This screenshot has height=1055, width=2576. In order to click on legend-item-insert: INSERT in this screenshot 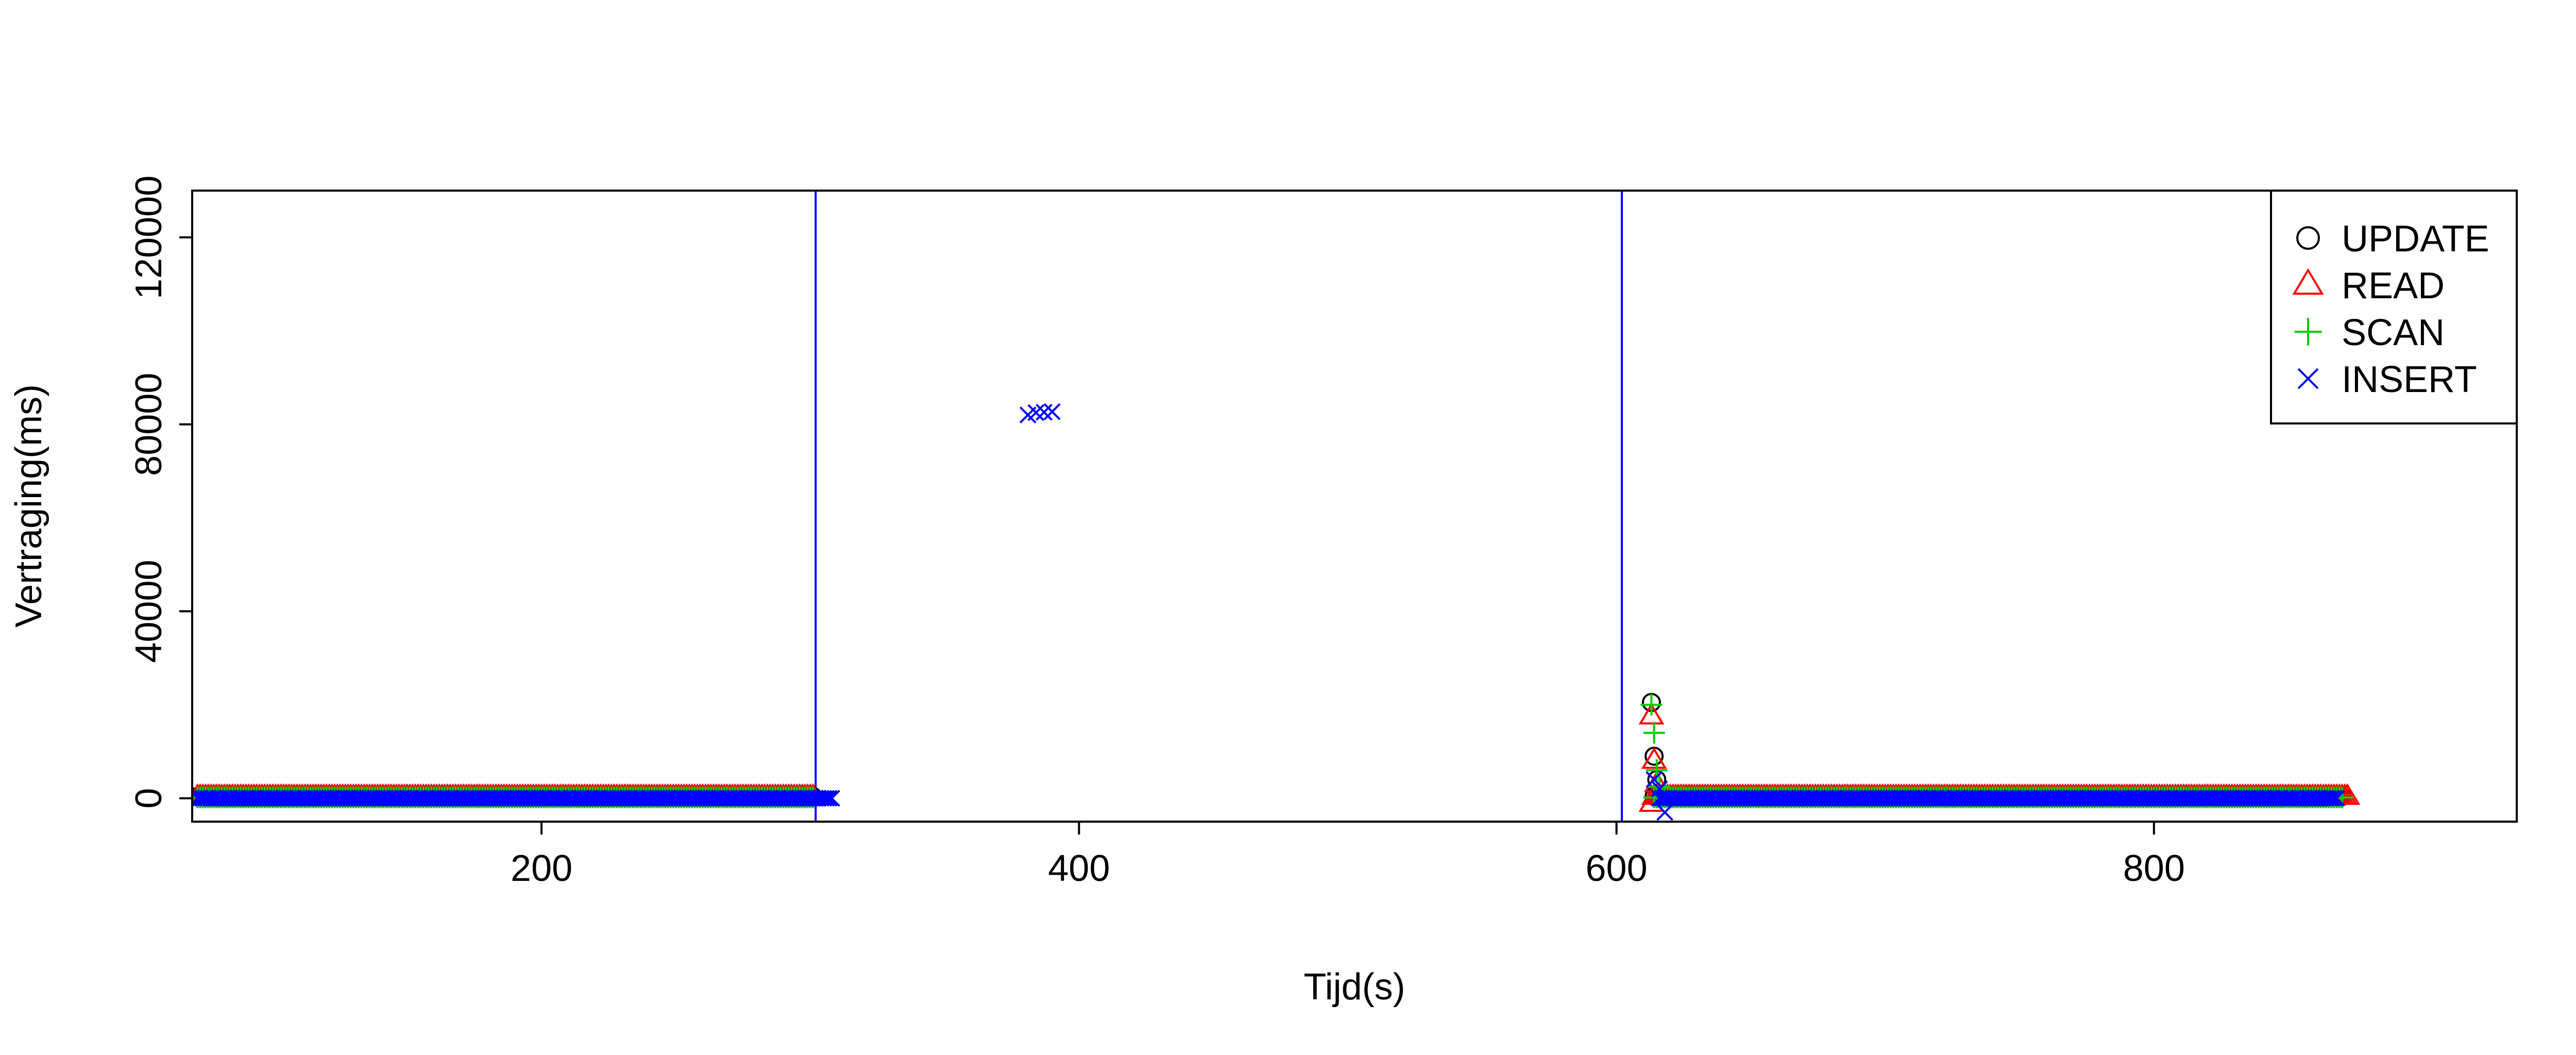, I will do `click(2387, 379)`.